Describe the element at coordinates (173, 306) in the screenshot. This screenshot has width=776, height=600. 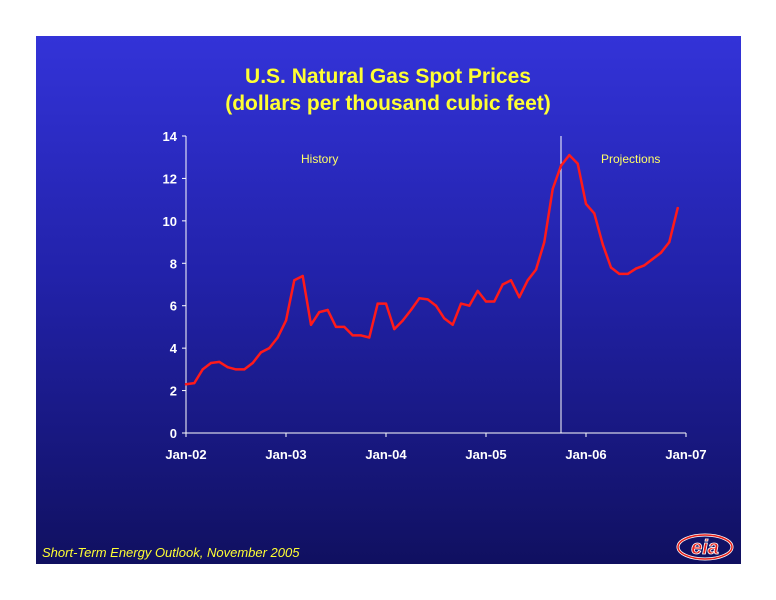
I see `y-tick-label: 6` at that location.